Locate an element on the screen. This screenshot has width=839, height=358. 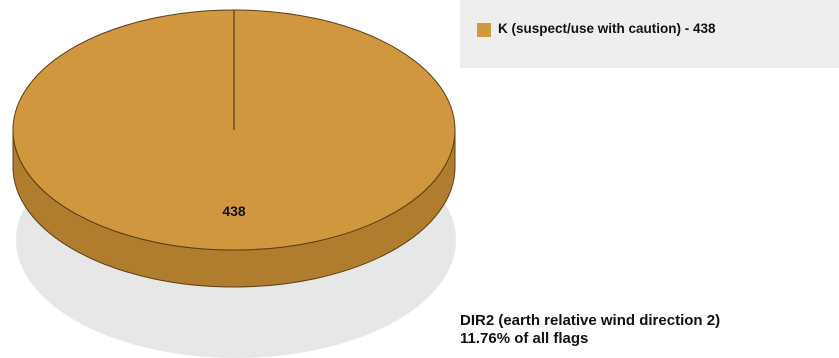
chart-legend: K (suspect/use with caution) - 438 is located at coordinates (649, 34).